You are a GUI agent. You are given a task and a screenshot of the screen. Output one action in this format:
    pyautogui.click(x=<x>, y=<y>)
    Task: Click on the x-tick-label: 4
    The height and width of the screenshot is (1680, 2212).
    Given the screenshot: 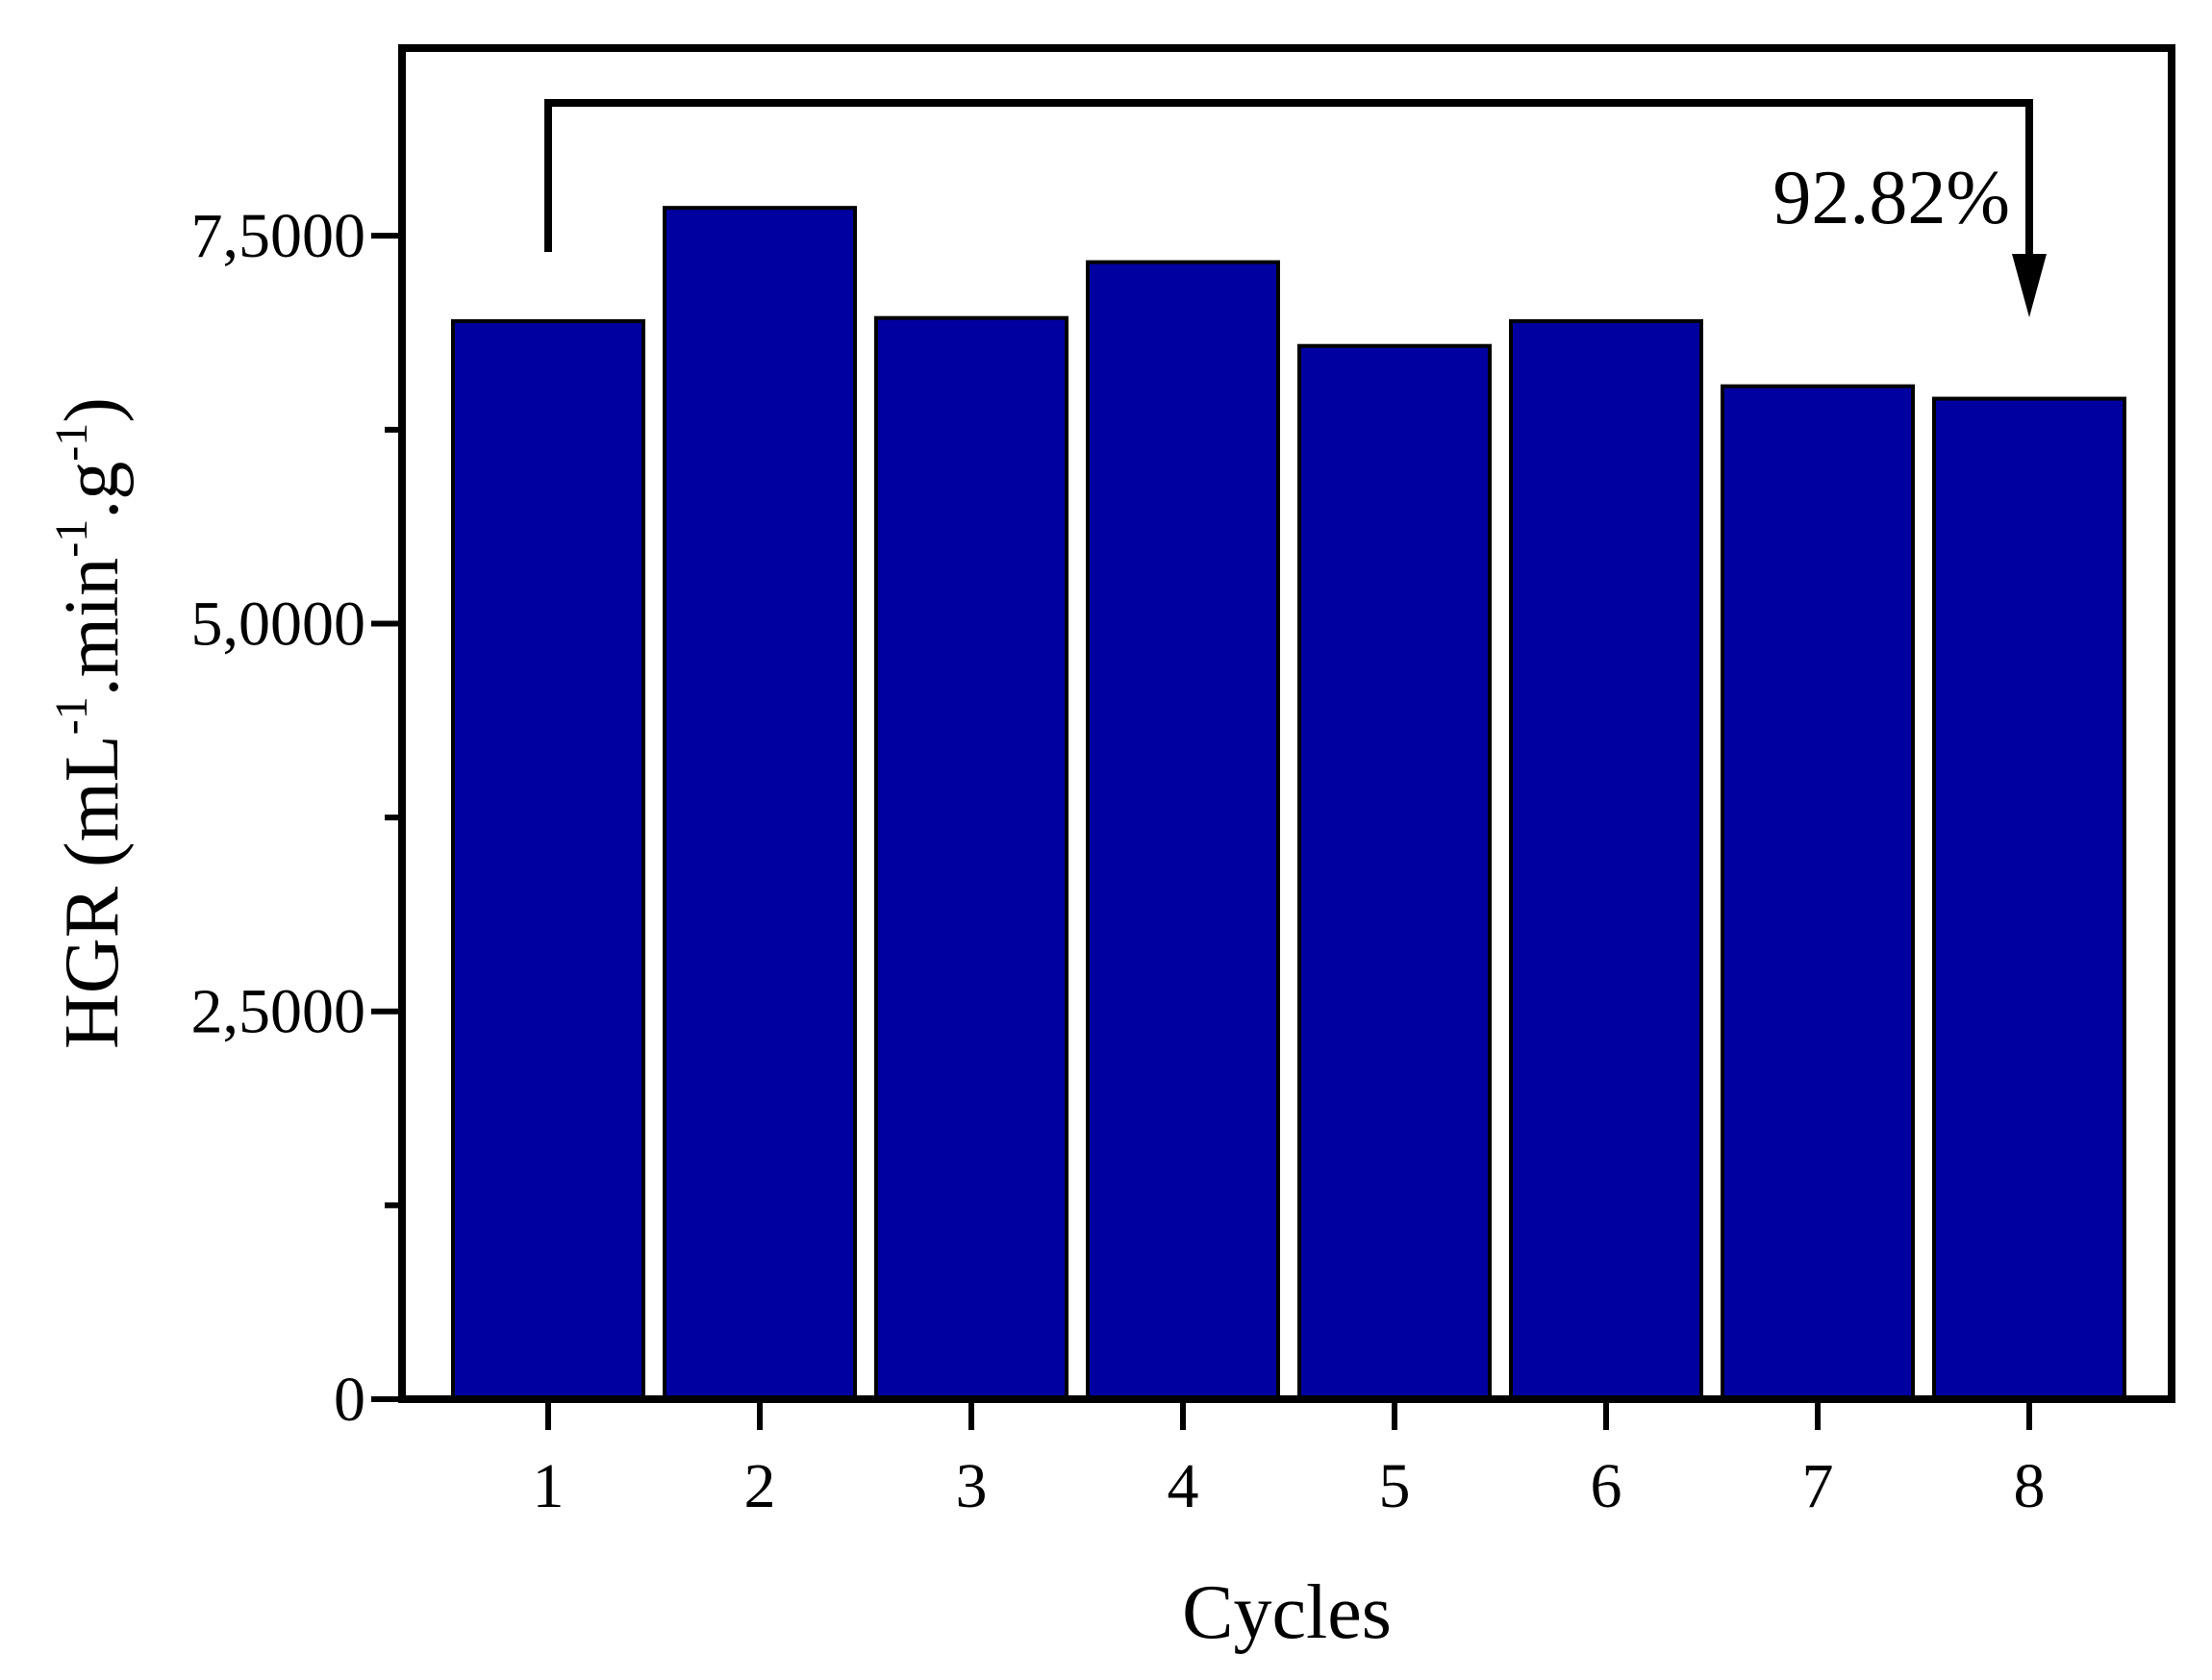 What is the action you would take?
    pyautogui.click(x=1184, y=1486)
    